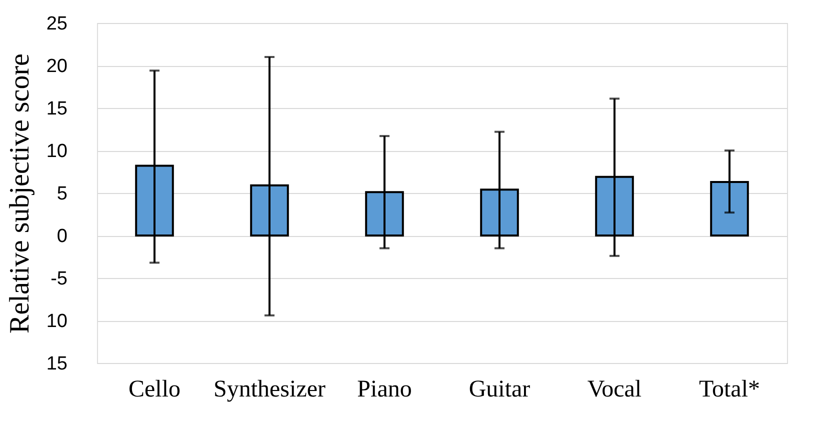  I want to click on x-tick-label: Synthesizer, so click(270, 389).